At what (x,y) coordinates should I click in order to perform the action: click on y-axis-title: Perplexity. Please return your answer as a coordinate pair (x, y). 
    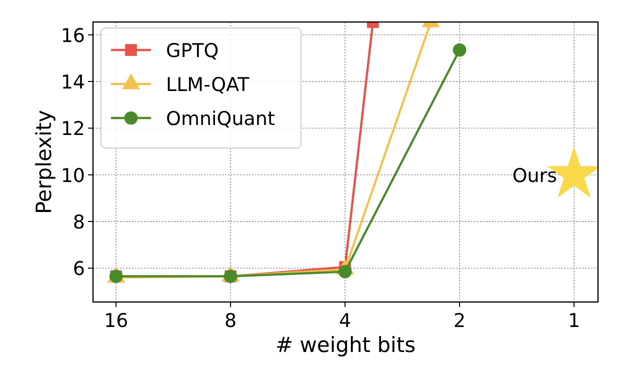
    Looking at the image, I should click on (44, 162).